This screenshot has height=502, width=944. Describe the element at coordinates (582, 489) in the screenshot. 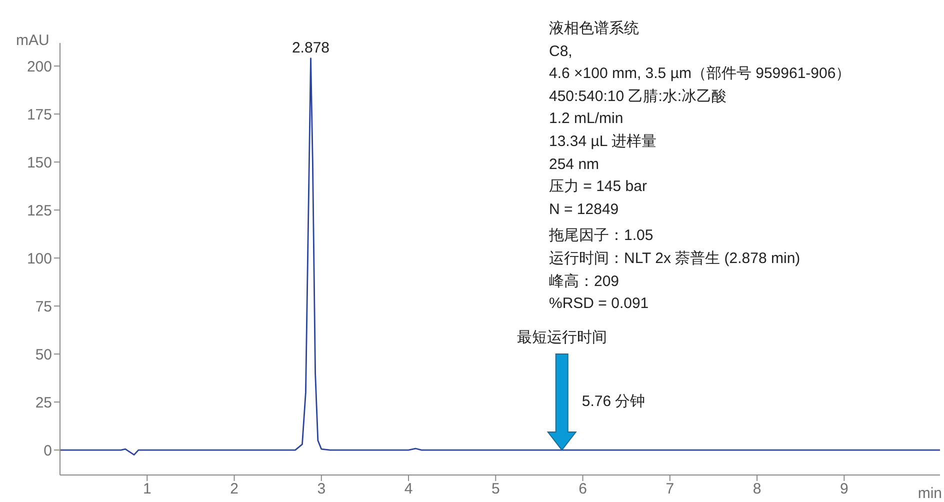

I see `x-tick-label: 6` at that location.